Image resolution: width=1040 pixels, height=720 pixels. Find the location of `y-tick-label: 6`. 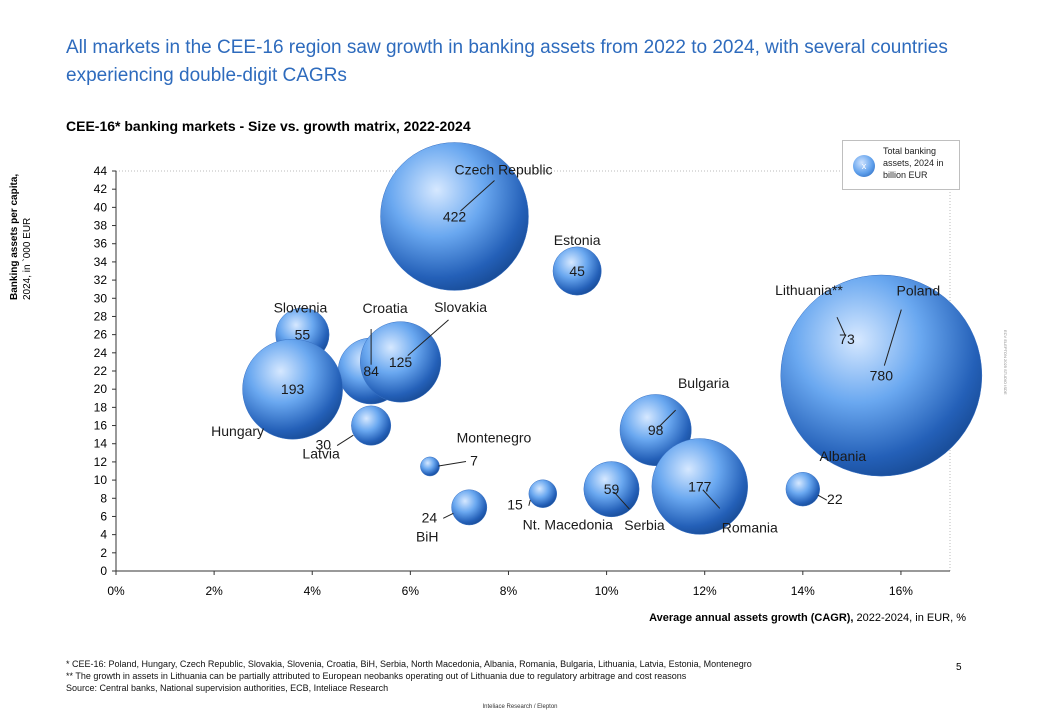

y-tick-label: 6 is located at coordinates (103, 516).